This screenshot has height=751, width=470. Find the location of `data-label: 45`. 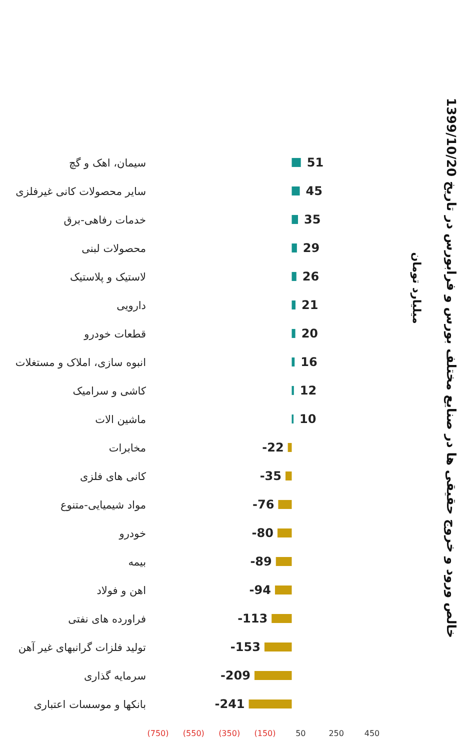

data-label: 45 is located at coordinates (314, 191).